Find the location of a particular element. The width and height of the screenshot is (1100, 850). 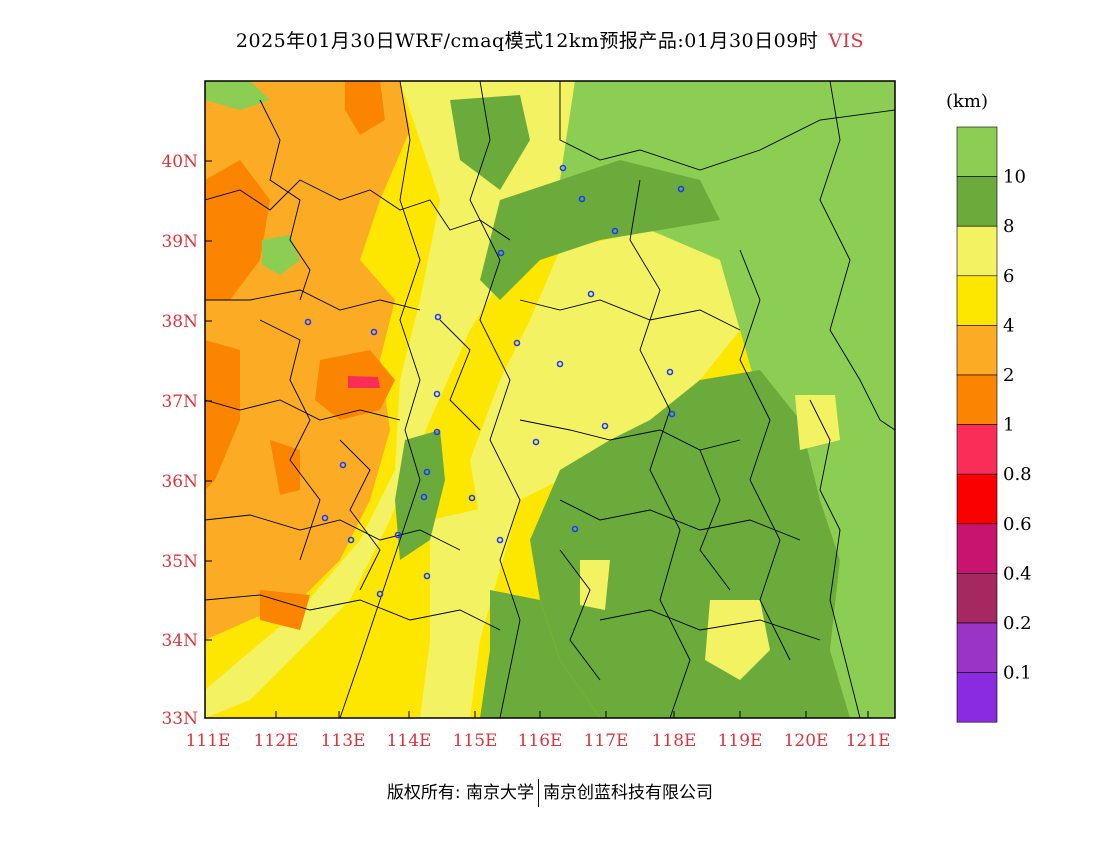

footer-copyright: 版权所有: 南京大学 is located at coordinates (460, 793).